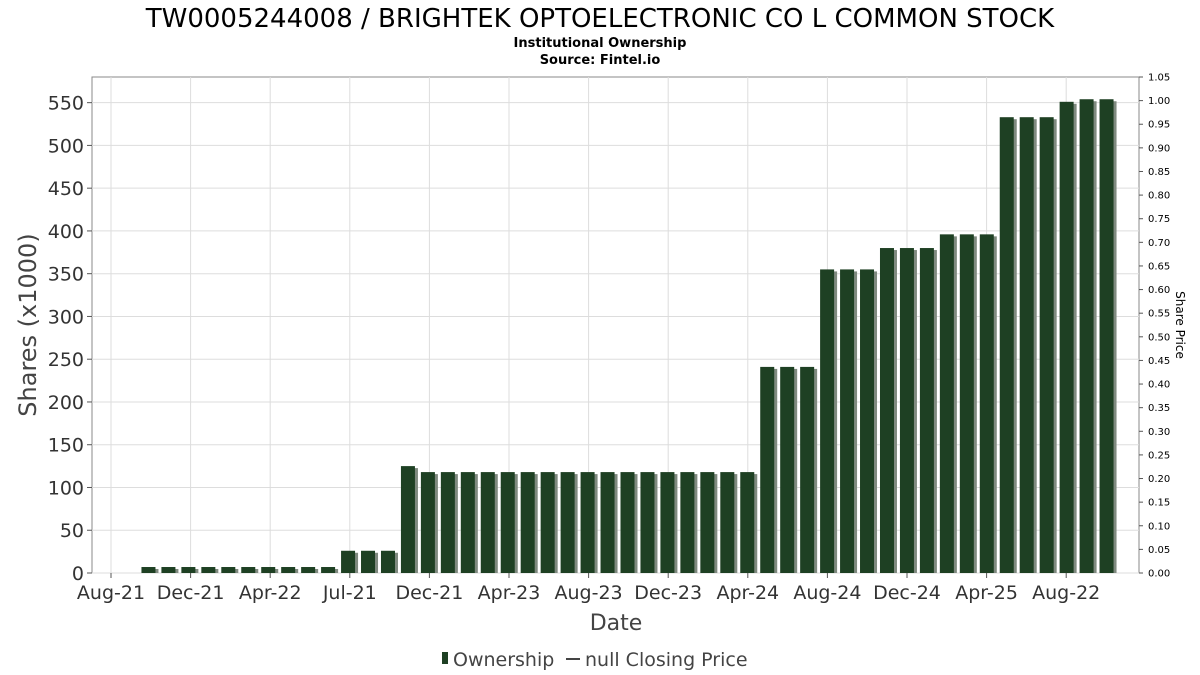  I want to click on y-tick-label: 400, so click(66, 232).